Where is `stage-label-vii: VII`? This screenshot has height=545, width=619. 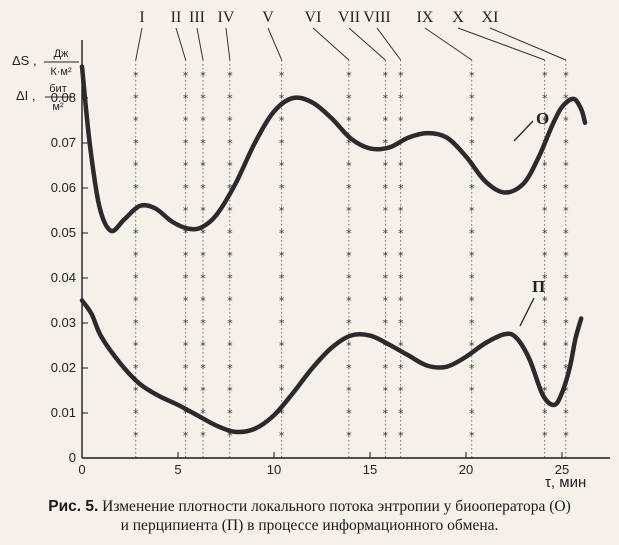
stage-label-vii: VII is located at coordinates (349, 17).